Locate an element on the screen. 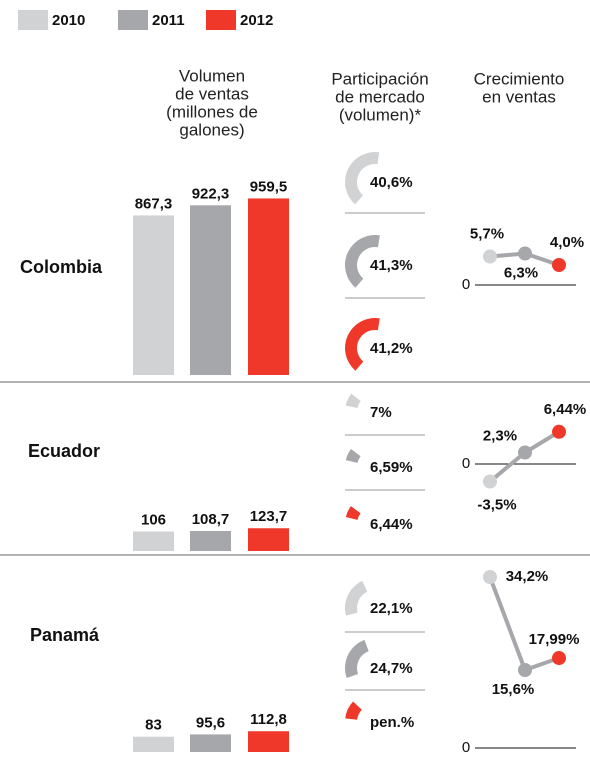 The image size is (590, 764). legend-label: 2012 is located at coordinates (256, 20).